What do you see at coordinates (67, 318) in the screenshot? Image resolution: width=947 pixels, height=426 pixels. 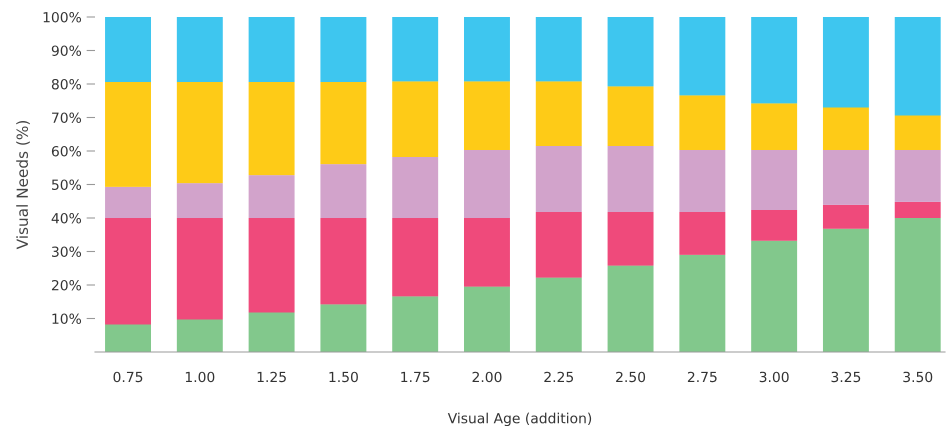 I see `y-tick-label: 10%` at bounding box center [67, 318].